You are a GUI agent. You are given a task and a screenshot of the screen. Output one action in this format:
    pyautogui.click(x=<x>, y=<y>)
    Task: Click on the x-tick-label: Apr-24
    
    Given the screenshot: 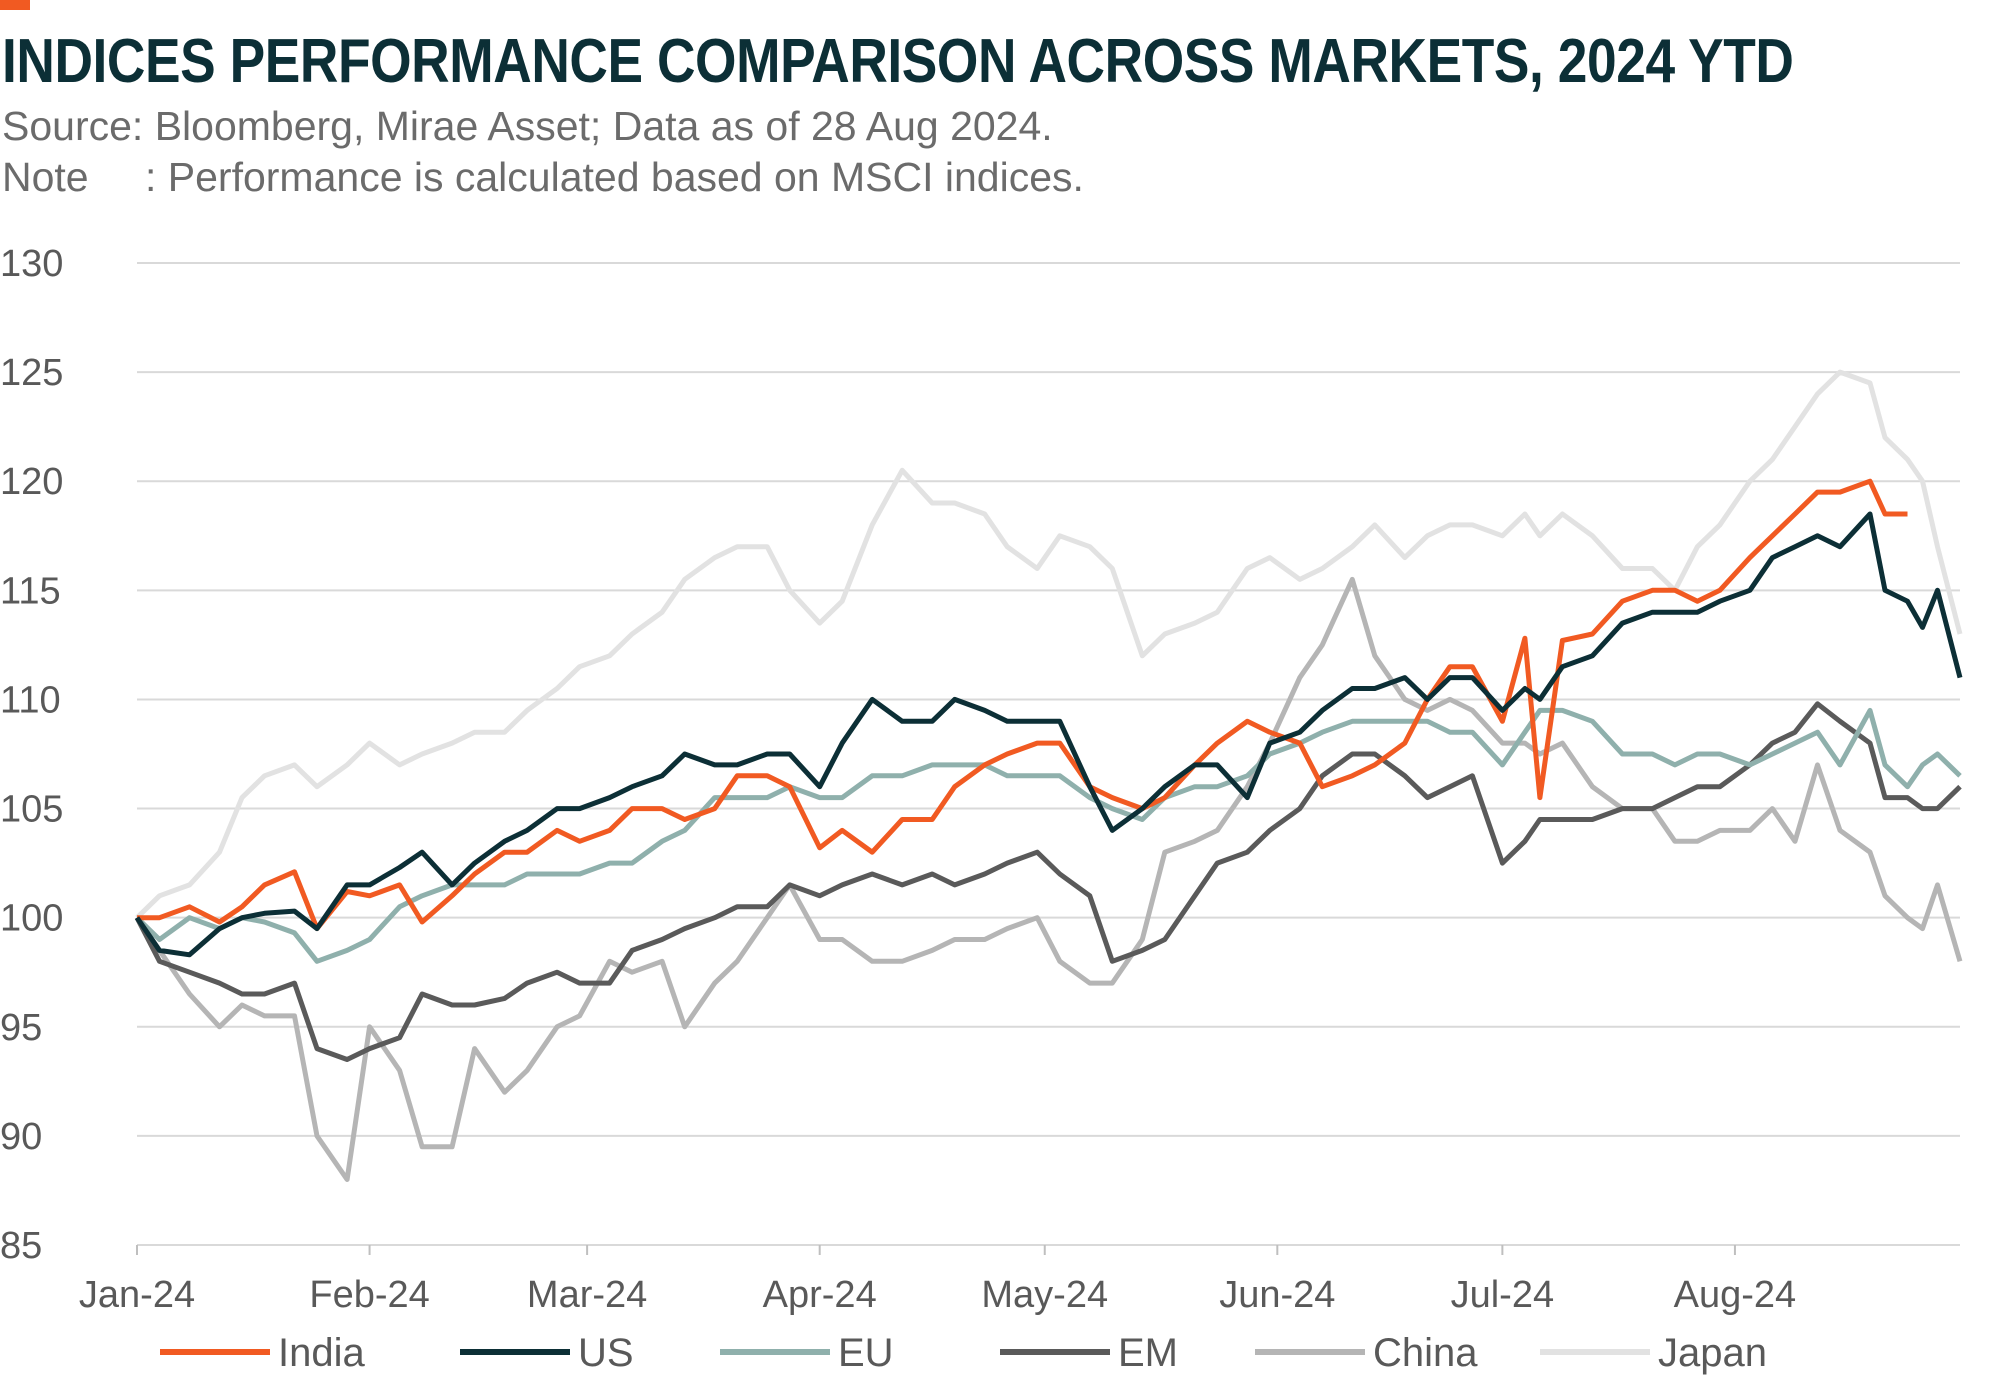 What is the action you would take?
    pyautogui.click(x=820, y=1295)
    